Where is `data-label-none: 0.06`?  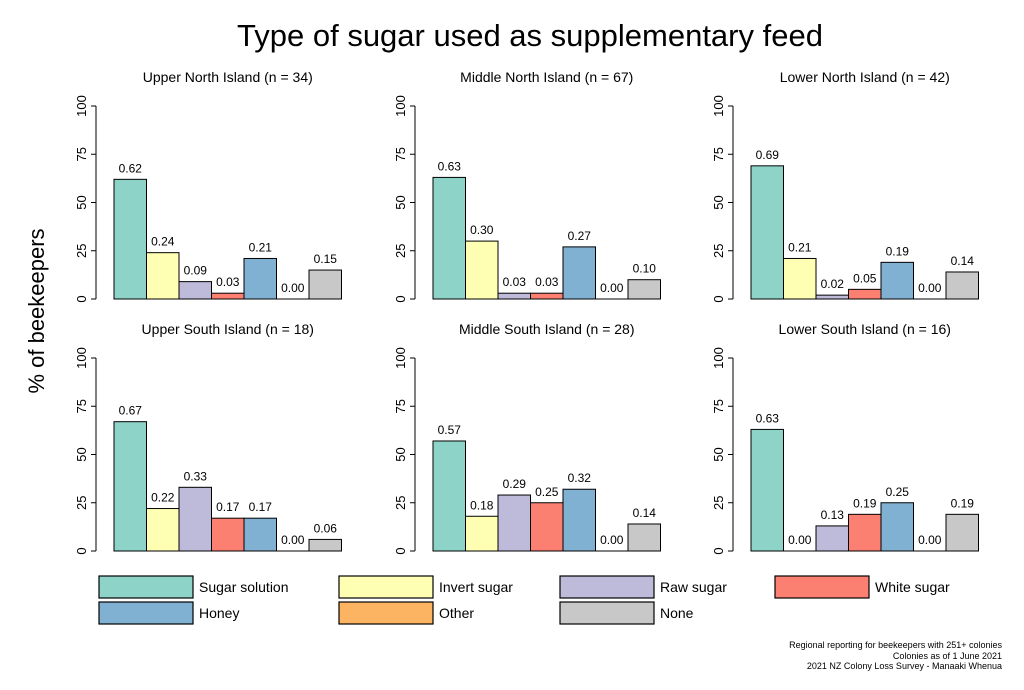
data-label-none: 0.06 is located at coordinates (326, 528).